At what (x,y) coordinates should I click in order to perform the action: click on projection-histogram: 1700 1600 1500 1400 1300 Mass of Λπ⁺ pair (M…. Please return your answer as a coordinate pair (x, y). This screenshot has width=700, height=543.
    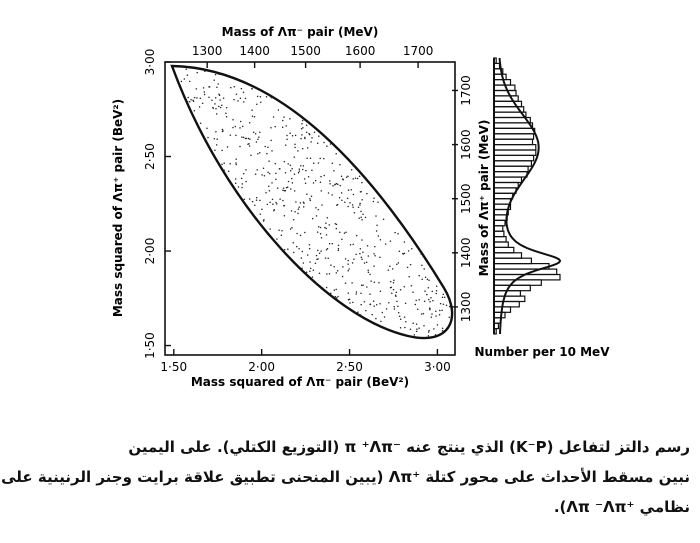
    Looking at the image, I should click on (531, 208).